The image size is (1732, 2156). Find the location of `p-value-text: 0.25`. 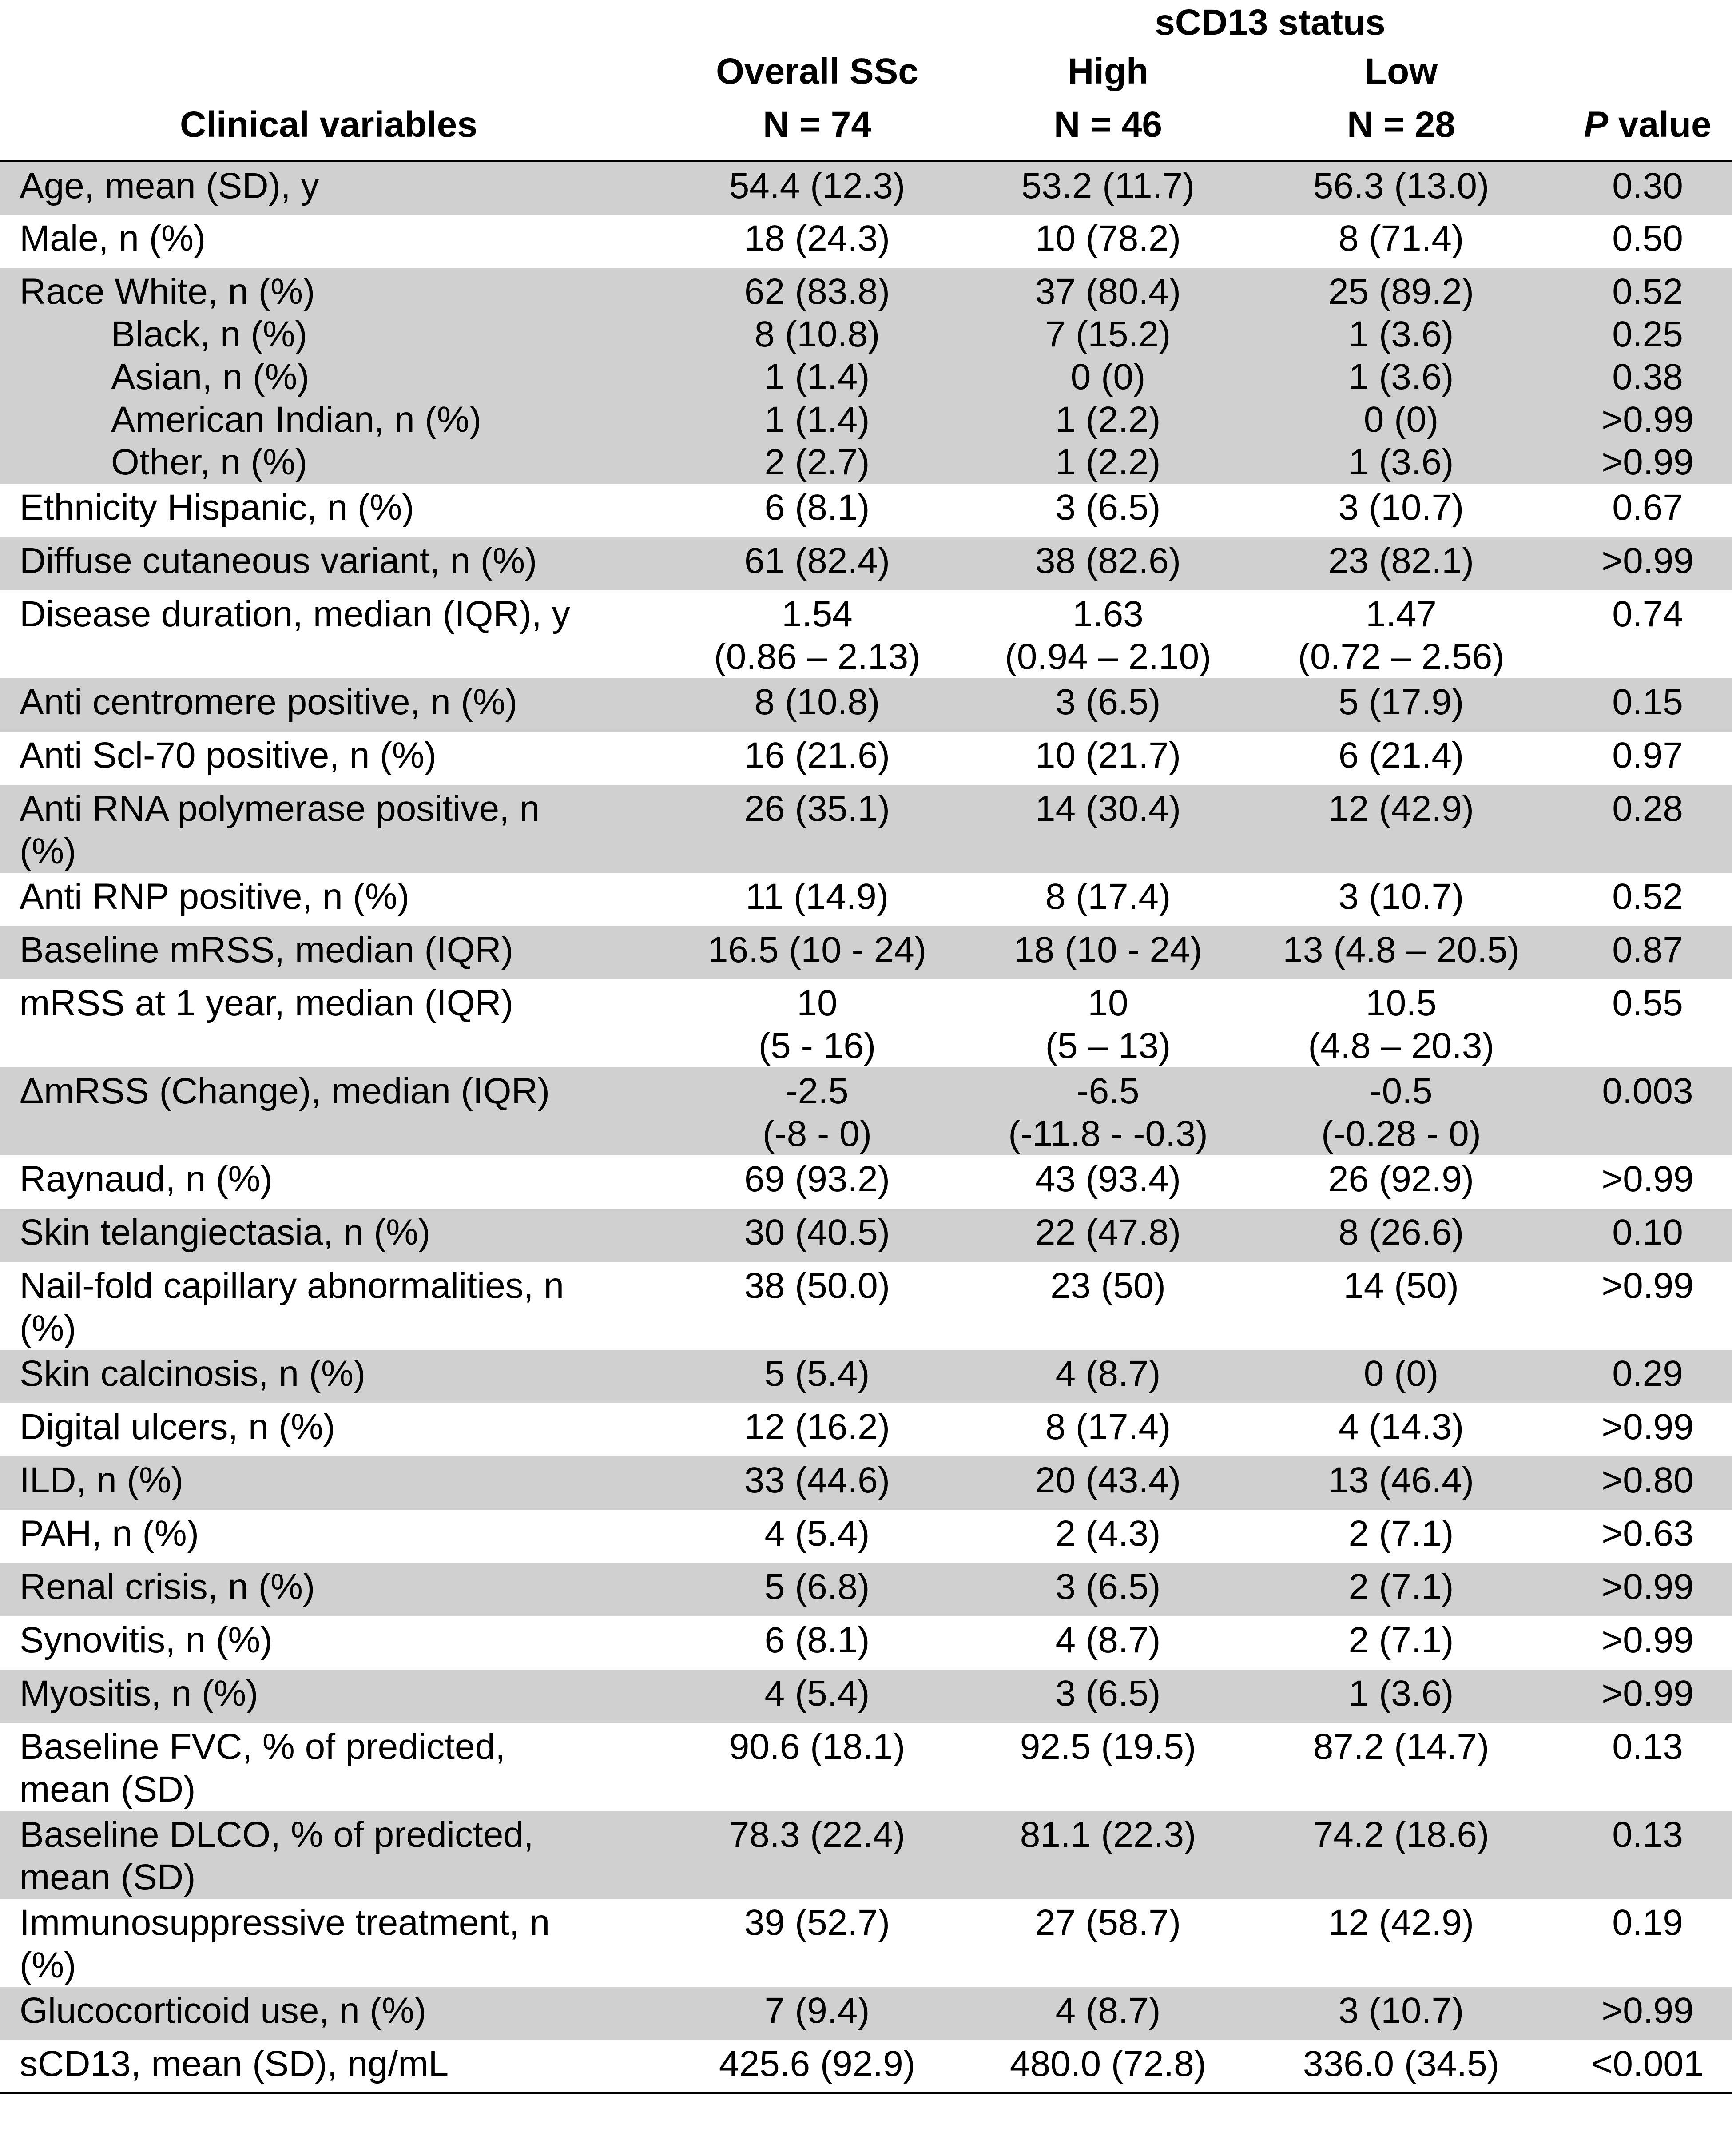

p-value-text: 0.25 is located at coordinates (1647, 334).